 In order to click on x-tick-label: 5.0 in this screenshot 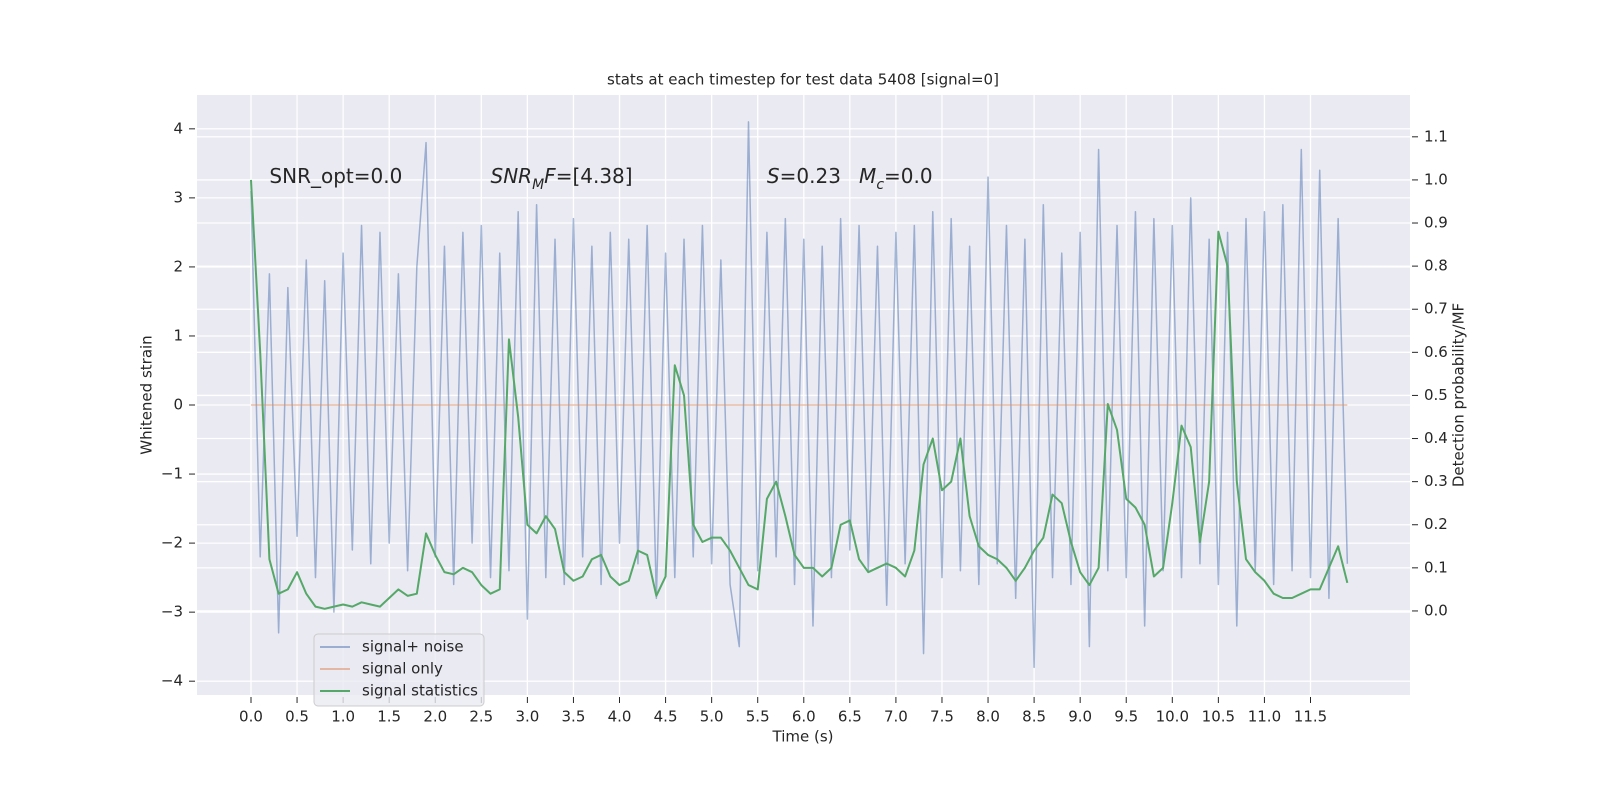, I will do `click(712, 717)`.